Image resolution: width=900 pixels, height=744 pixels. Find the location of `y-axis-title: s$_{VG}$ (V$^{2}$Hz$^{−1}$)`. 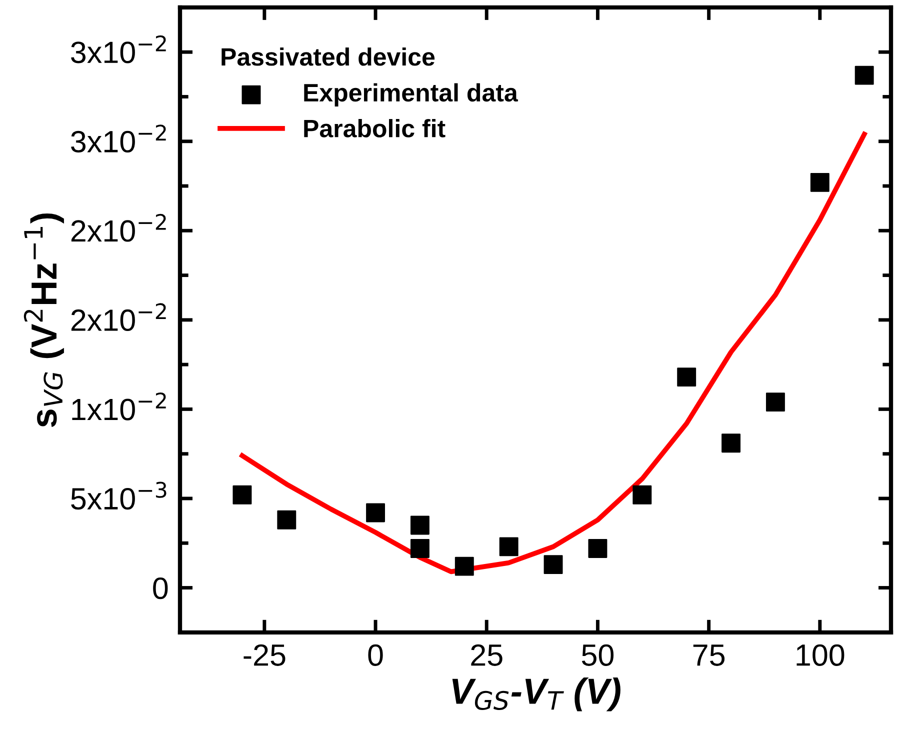

y-axis-title: s$_{VG}$ (V$^{2}$Hz$^{−1}$) is located at coordinates (44, 320).